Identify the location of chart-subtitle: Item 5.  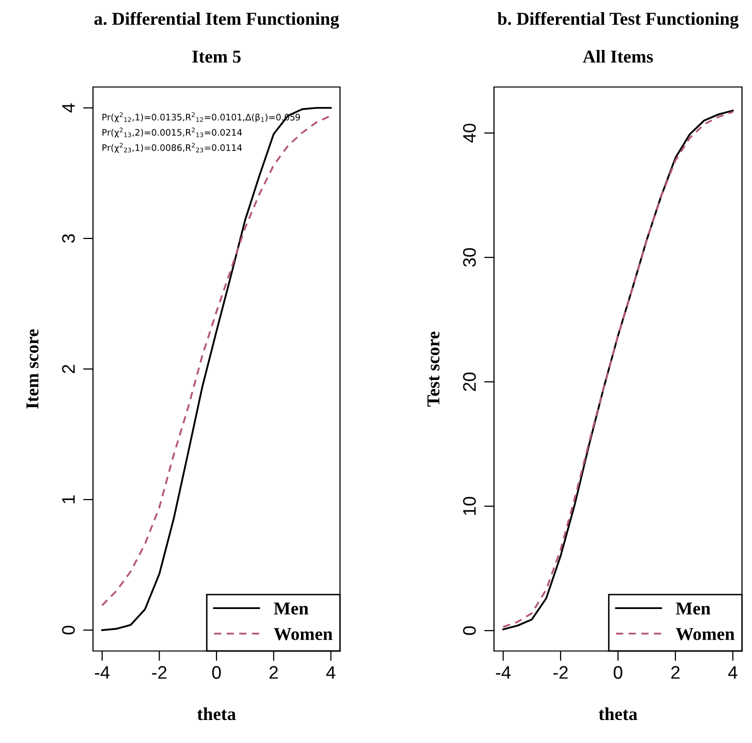
(216, 56).